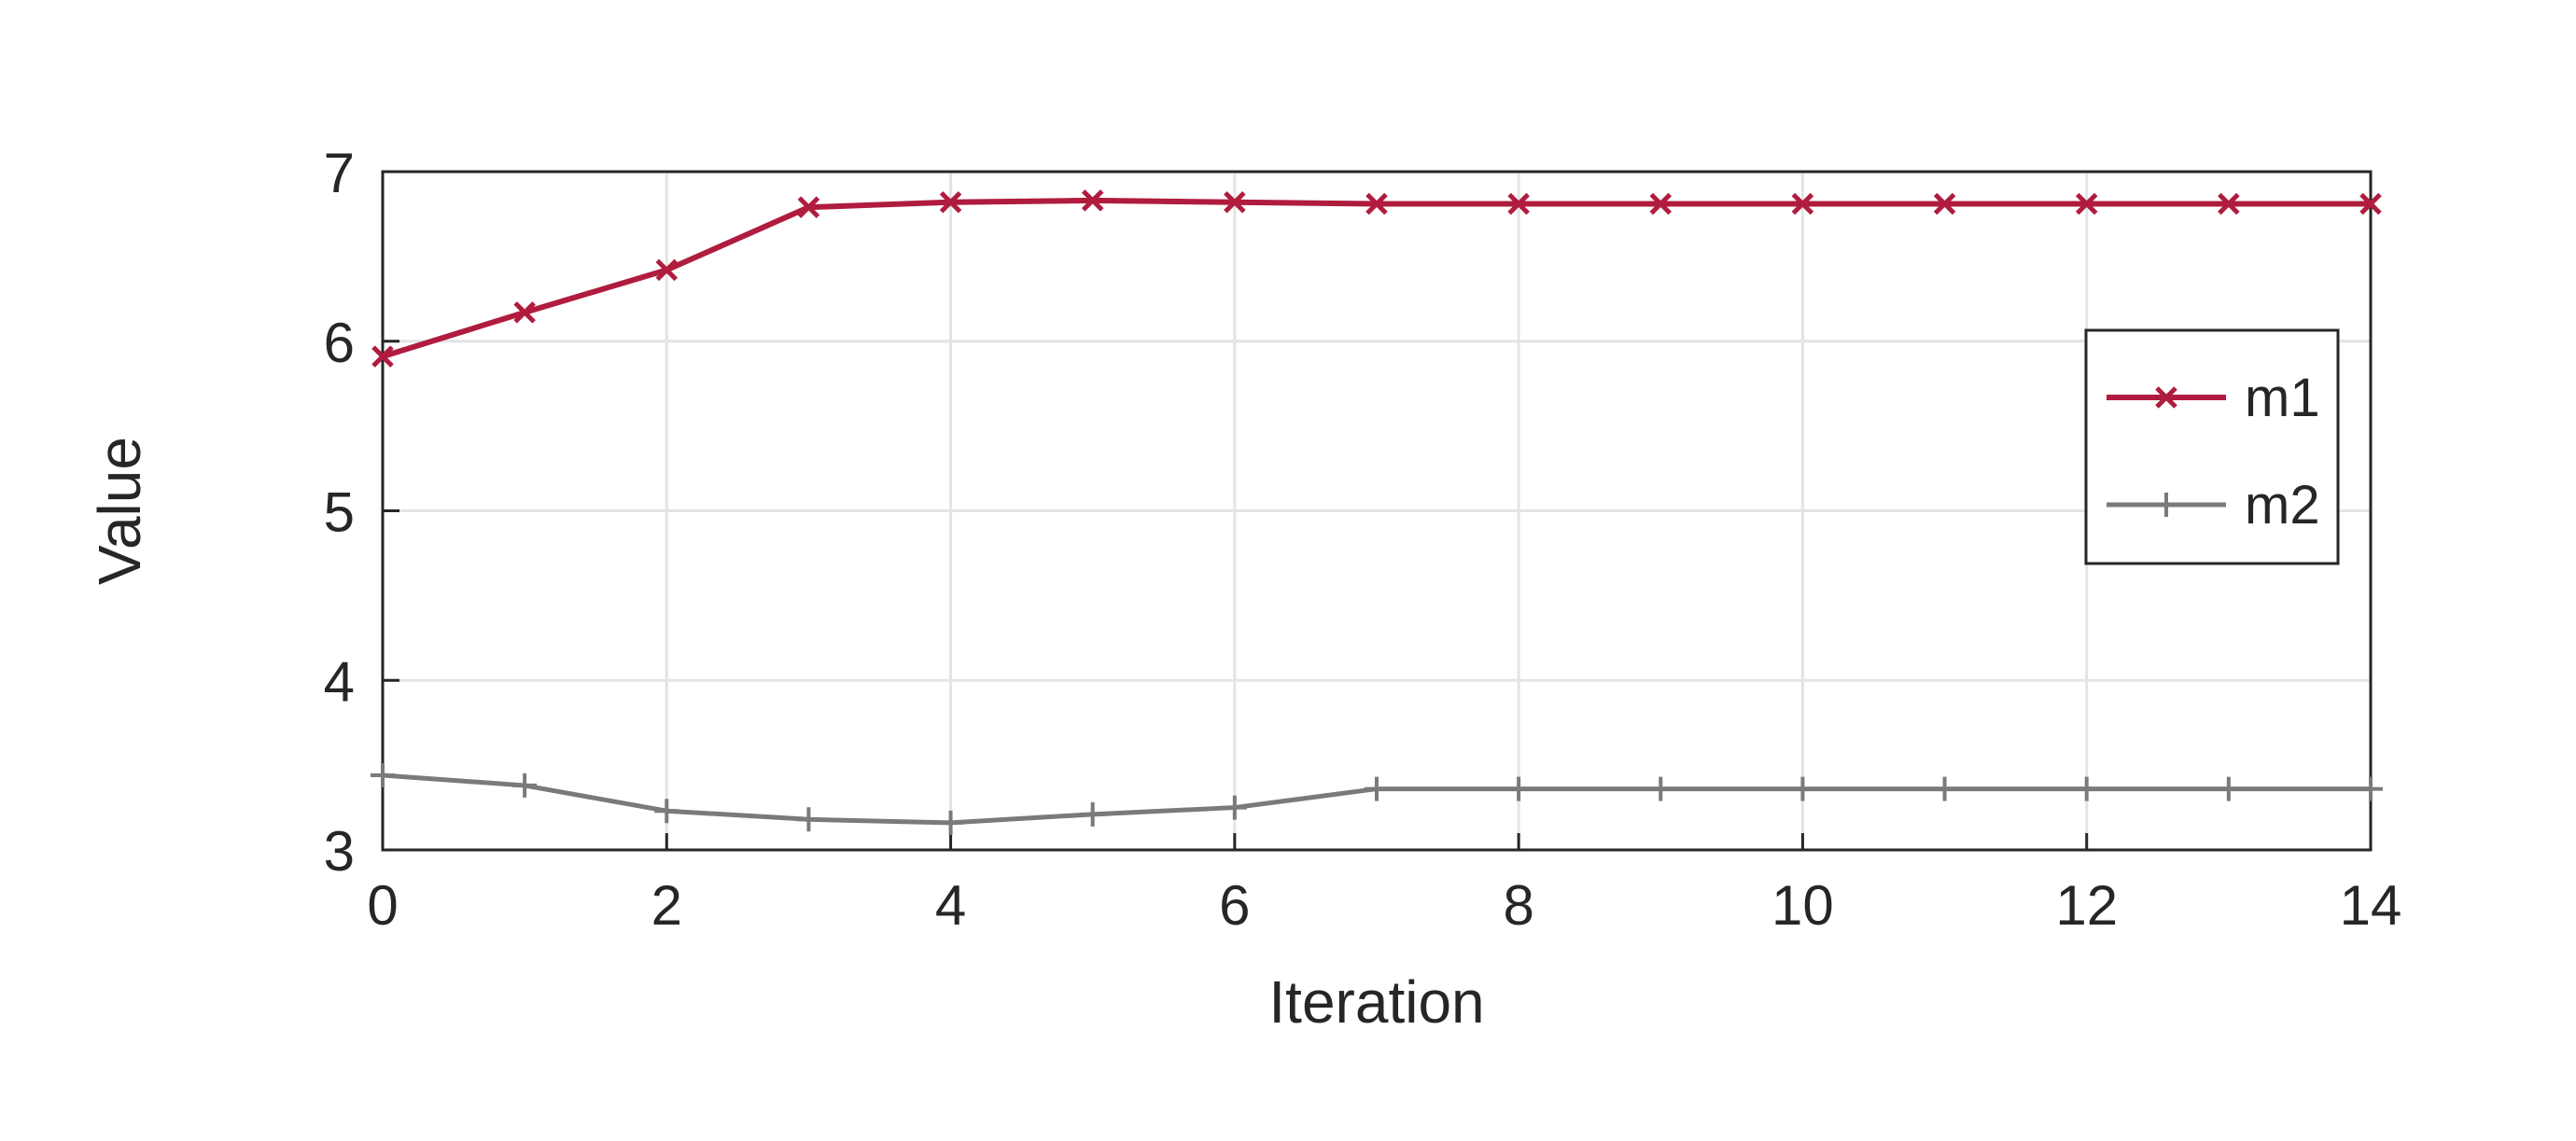 The width and height of the screenshot is (2576, 1141). Describe the element at coordinates (950, 905) in the screenshot. I see `x-tick-label-2: 4` at that location.